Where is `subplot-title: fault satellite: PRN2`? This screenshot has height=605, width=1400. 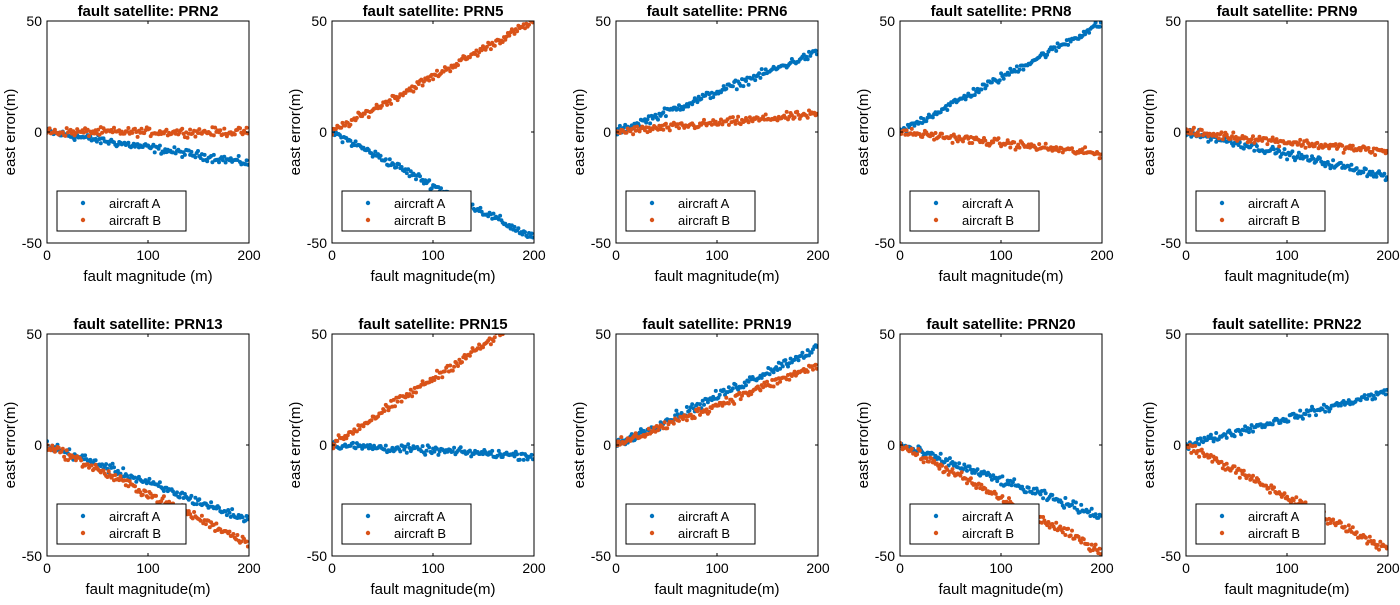 subplot-title: fault satellite: PRN2 is located at coordinates (148, 11).